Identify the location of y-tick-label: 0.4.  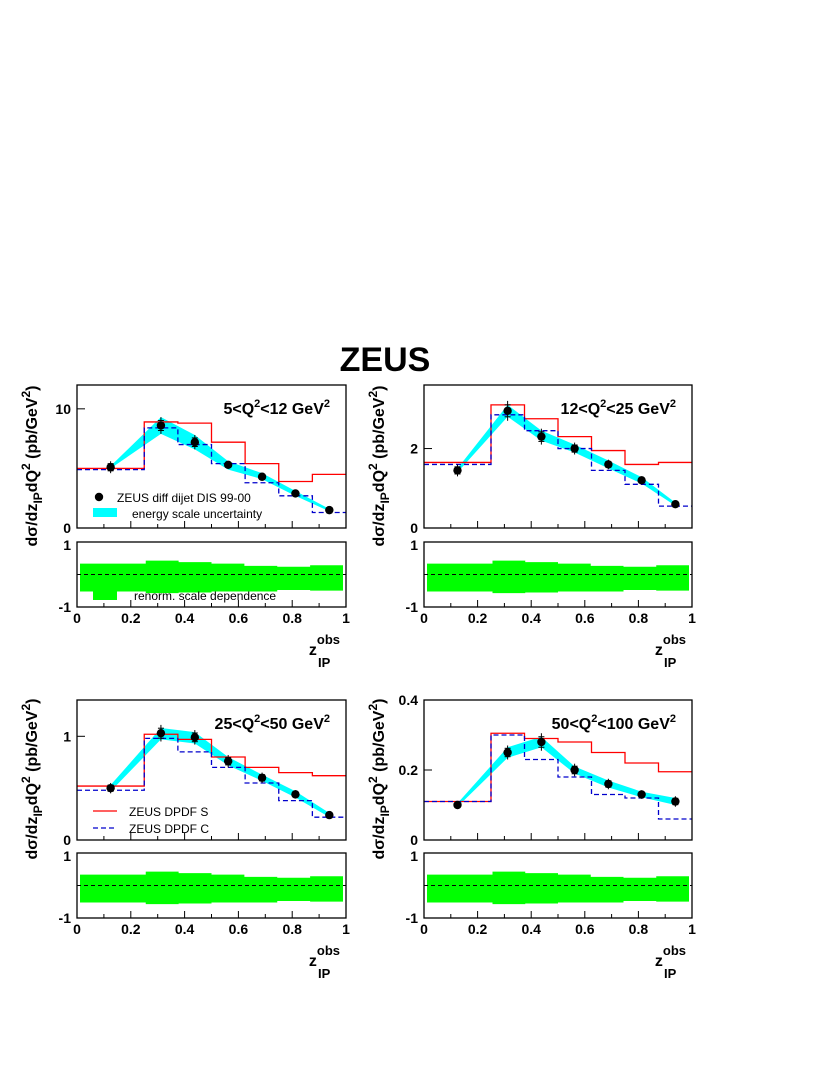
(409, 700).